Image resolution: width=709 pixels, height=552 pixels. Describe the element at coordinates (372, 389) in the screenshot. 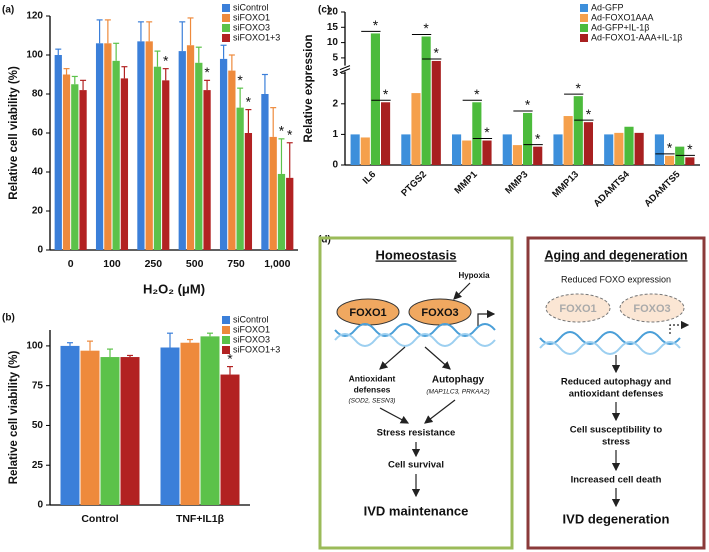

I see `node-label: defenses` at that location.